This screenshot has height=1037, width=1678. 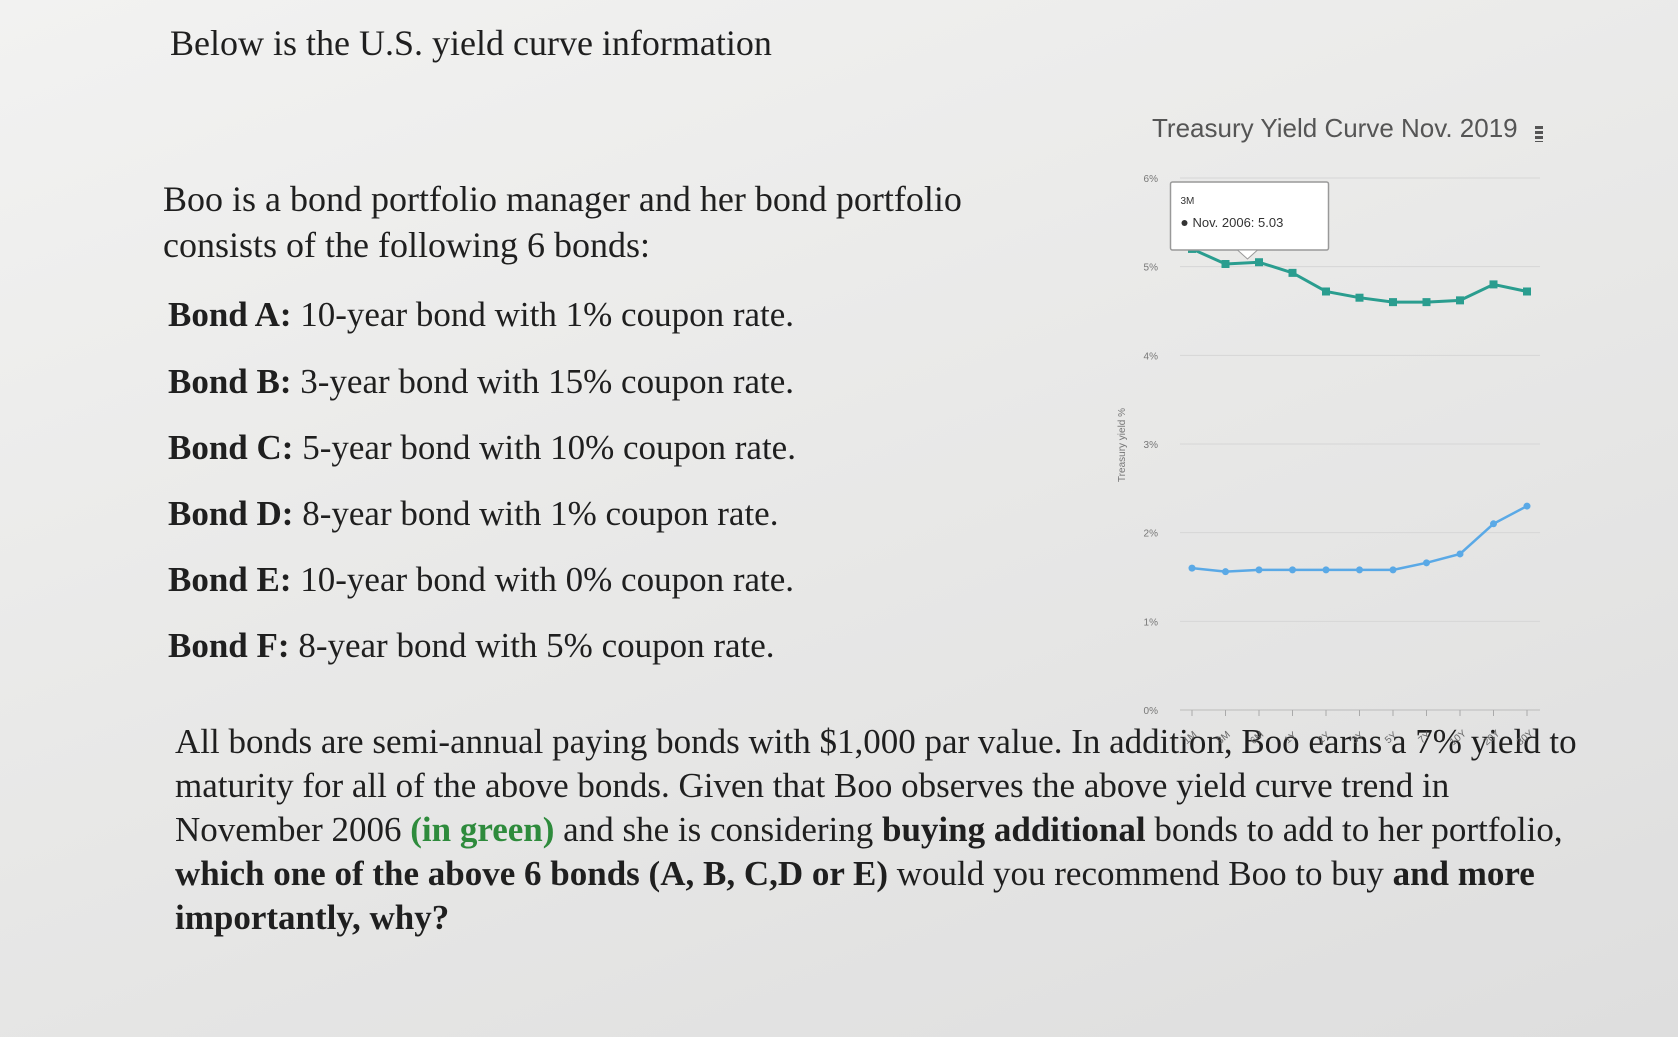 I want to click on bond-desc: 10-year bond with 0% coupon rate., so click(x=543, y=579).